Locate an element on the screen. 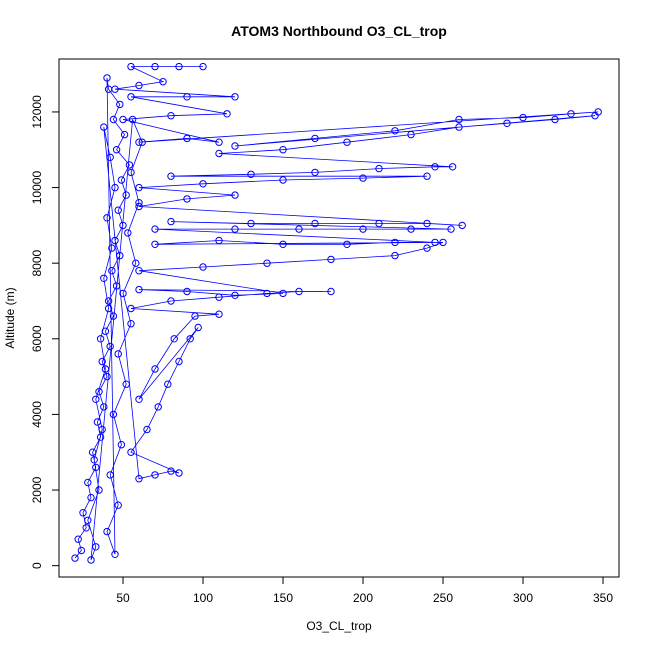  x-axis-label: O3_CL_trop is located at coordinates (339, 626).